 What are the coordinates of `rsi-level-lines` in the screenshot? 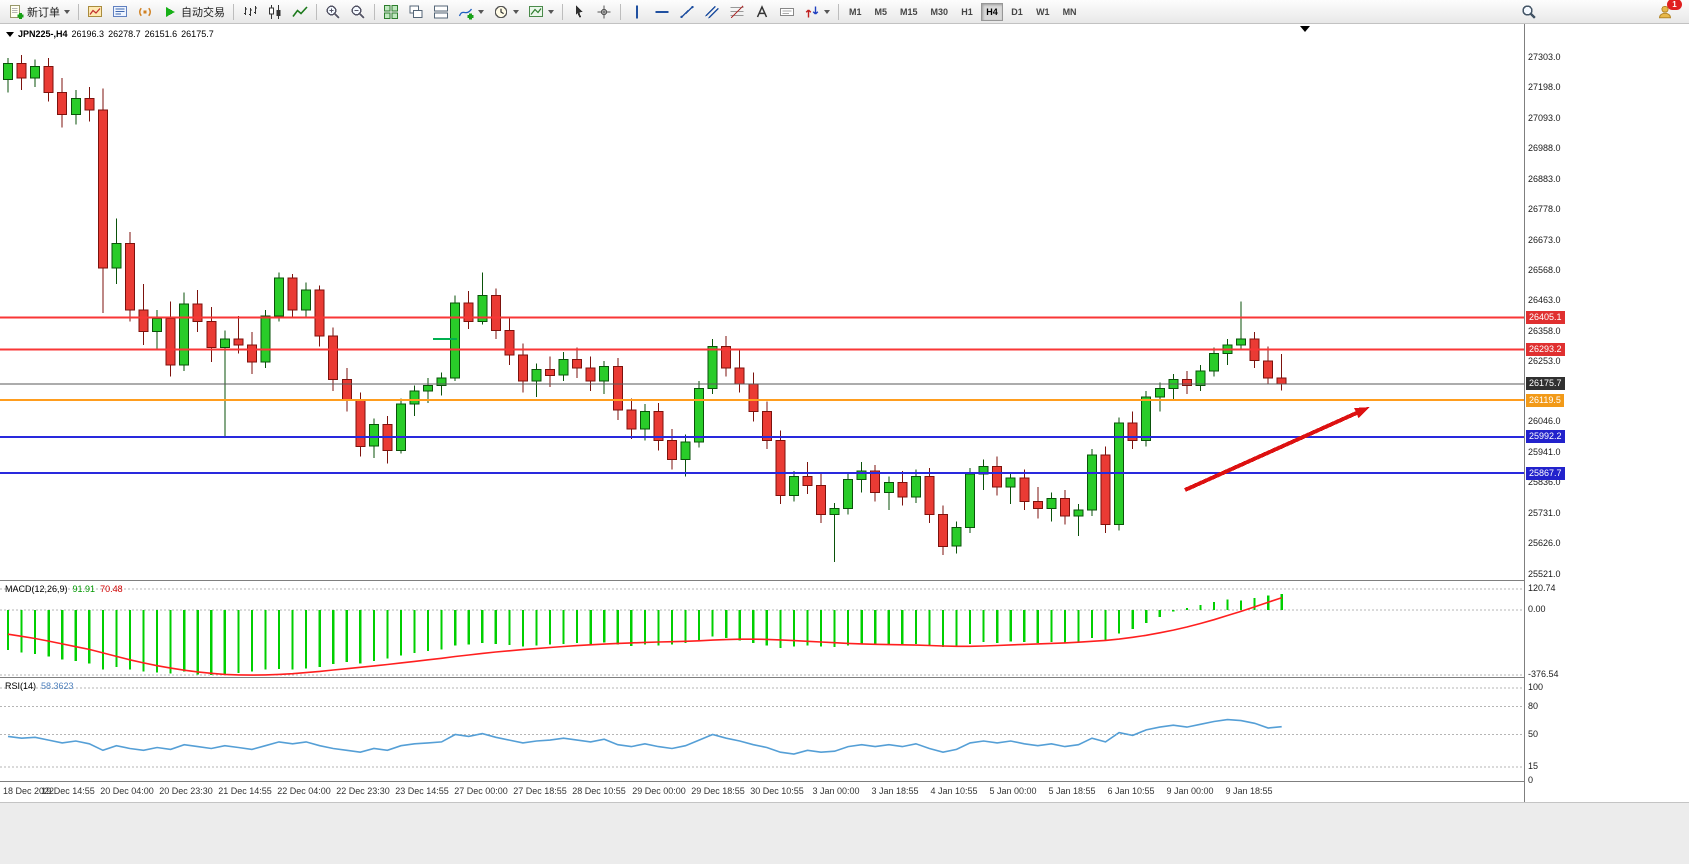 It's located at (762, 727).